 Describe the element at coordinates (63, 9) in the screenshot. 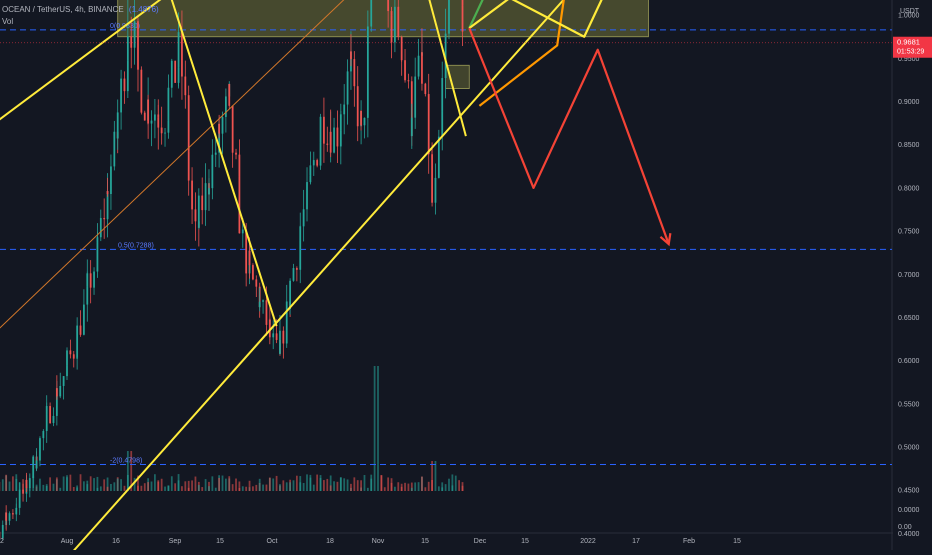

I see `symbol-title: OCEAN / TetherUS, 4h, BINANCE` at that location.